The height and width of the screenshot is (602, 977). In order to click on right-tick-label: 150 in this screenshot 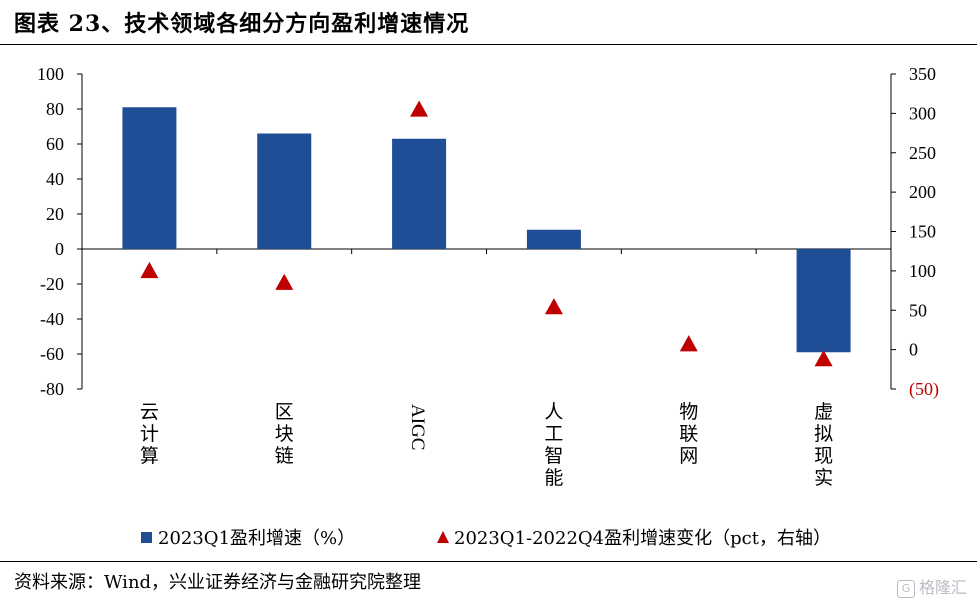, I will do `click(922, 232)`.